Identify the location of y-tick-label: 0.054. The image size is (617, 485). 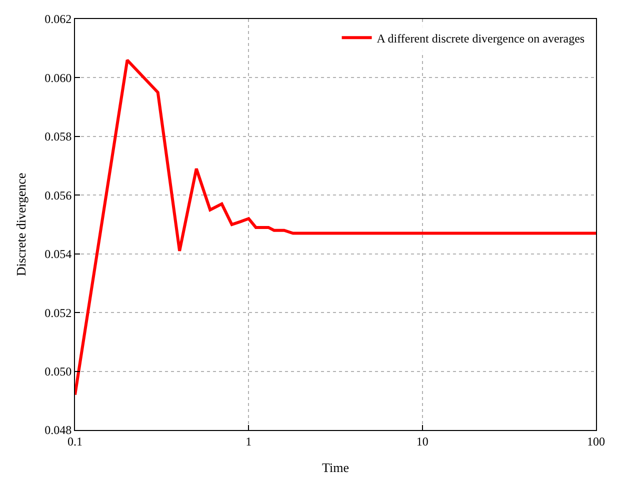
(58, 254).